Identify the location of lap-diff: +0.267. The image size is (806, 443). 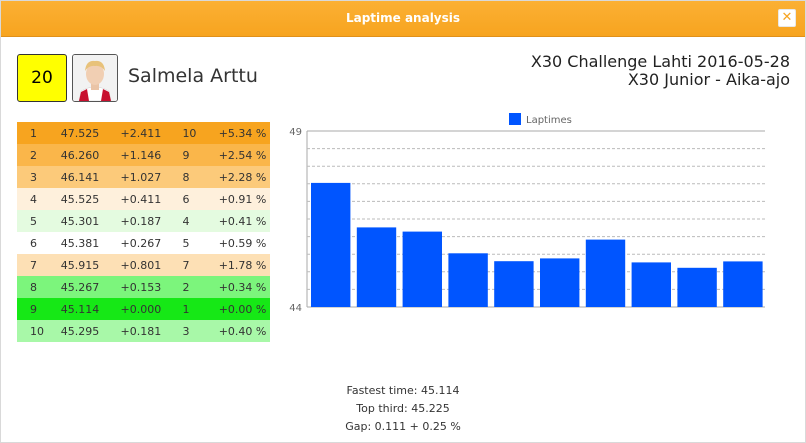
(141, 243).